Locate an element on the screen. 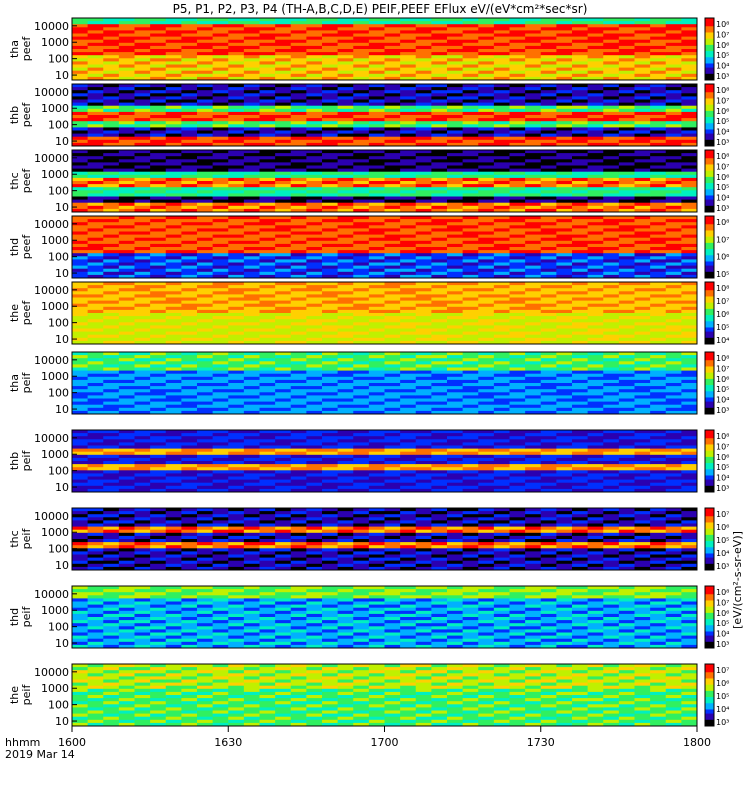 The width and height of the screenshot is (750, 800). colorbar-tick-label: 10⁶ is located at coordinates (722, 257).